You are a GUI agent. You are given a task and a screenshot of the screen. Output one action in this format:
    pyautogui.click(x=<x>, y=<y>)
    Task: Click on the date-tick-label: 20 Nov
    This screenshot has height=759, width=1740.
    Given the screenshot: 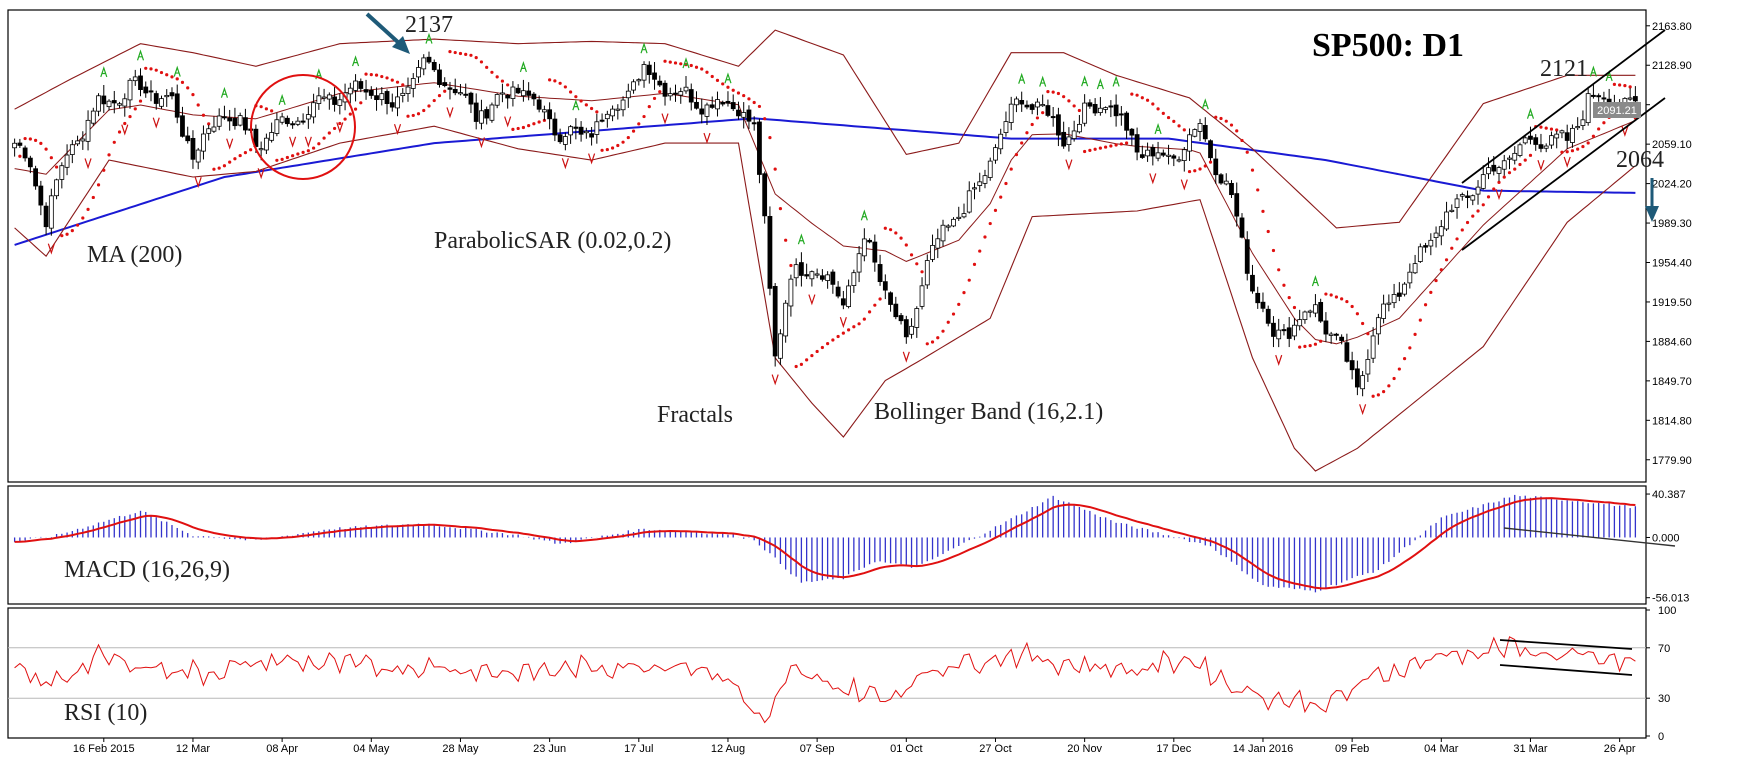 What is the action you would take?
    pyautogui.click(x=1084, y=749)
    